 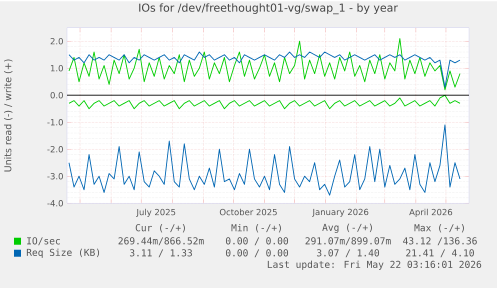 I want to click on chart-title: IOs for /dev/freethought01-vg/swap_1 - by year, so click(x=268, y=8).